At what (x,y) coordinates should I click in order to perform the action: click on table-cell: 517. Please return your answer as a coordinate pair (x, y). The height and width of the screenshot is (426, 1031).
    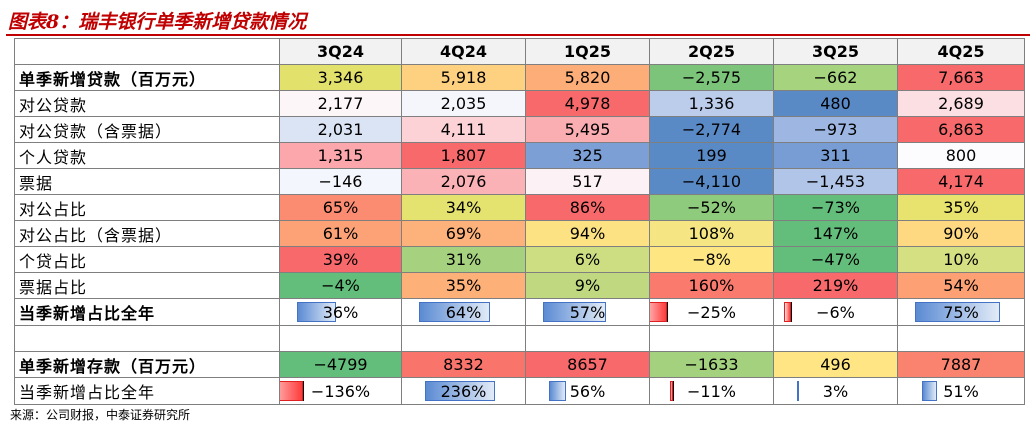
    Looking at the image, I should click on (587, 181).